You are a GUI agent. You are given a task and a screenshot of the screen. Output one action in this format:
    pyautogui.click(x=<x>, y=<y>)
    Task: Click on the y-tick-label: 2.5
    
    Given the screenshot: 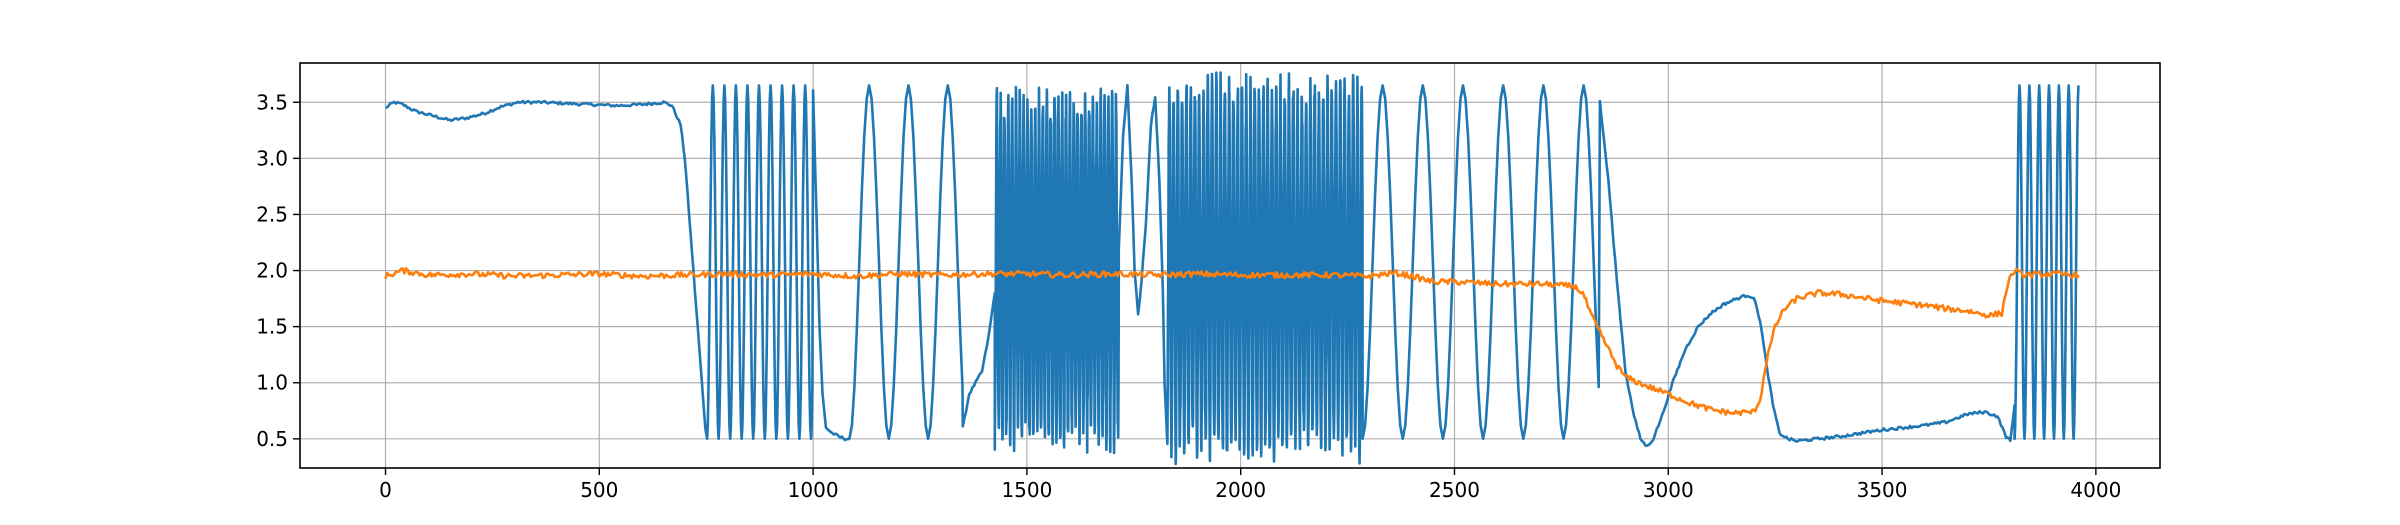 What is the action you would take?
    pyautogui.click(x=272, y=214)
    